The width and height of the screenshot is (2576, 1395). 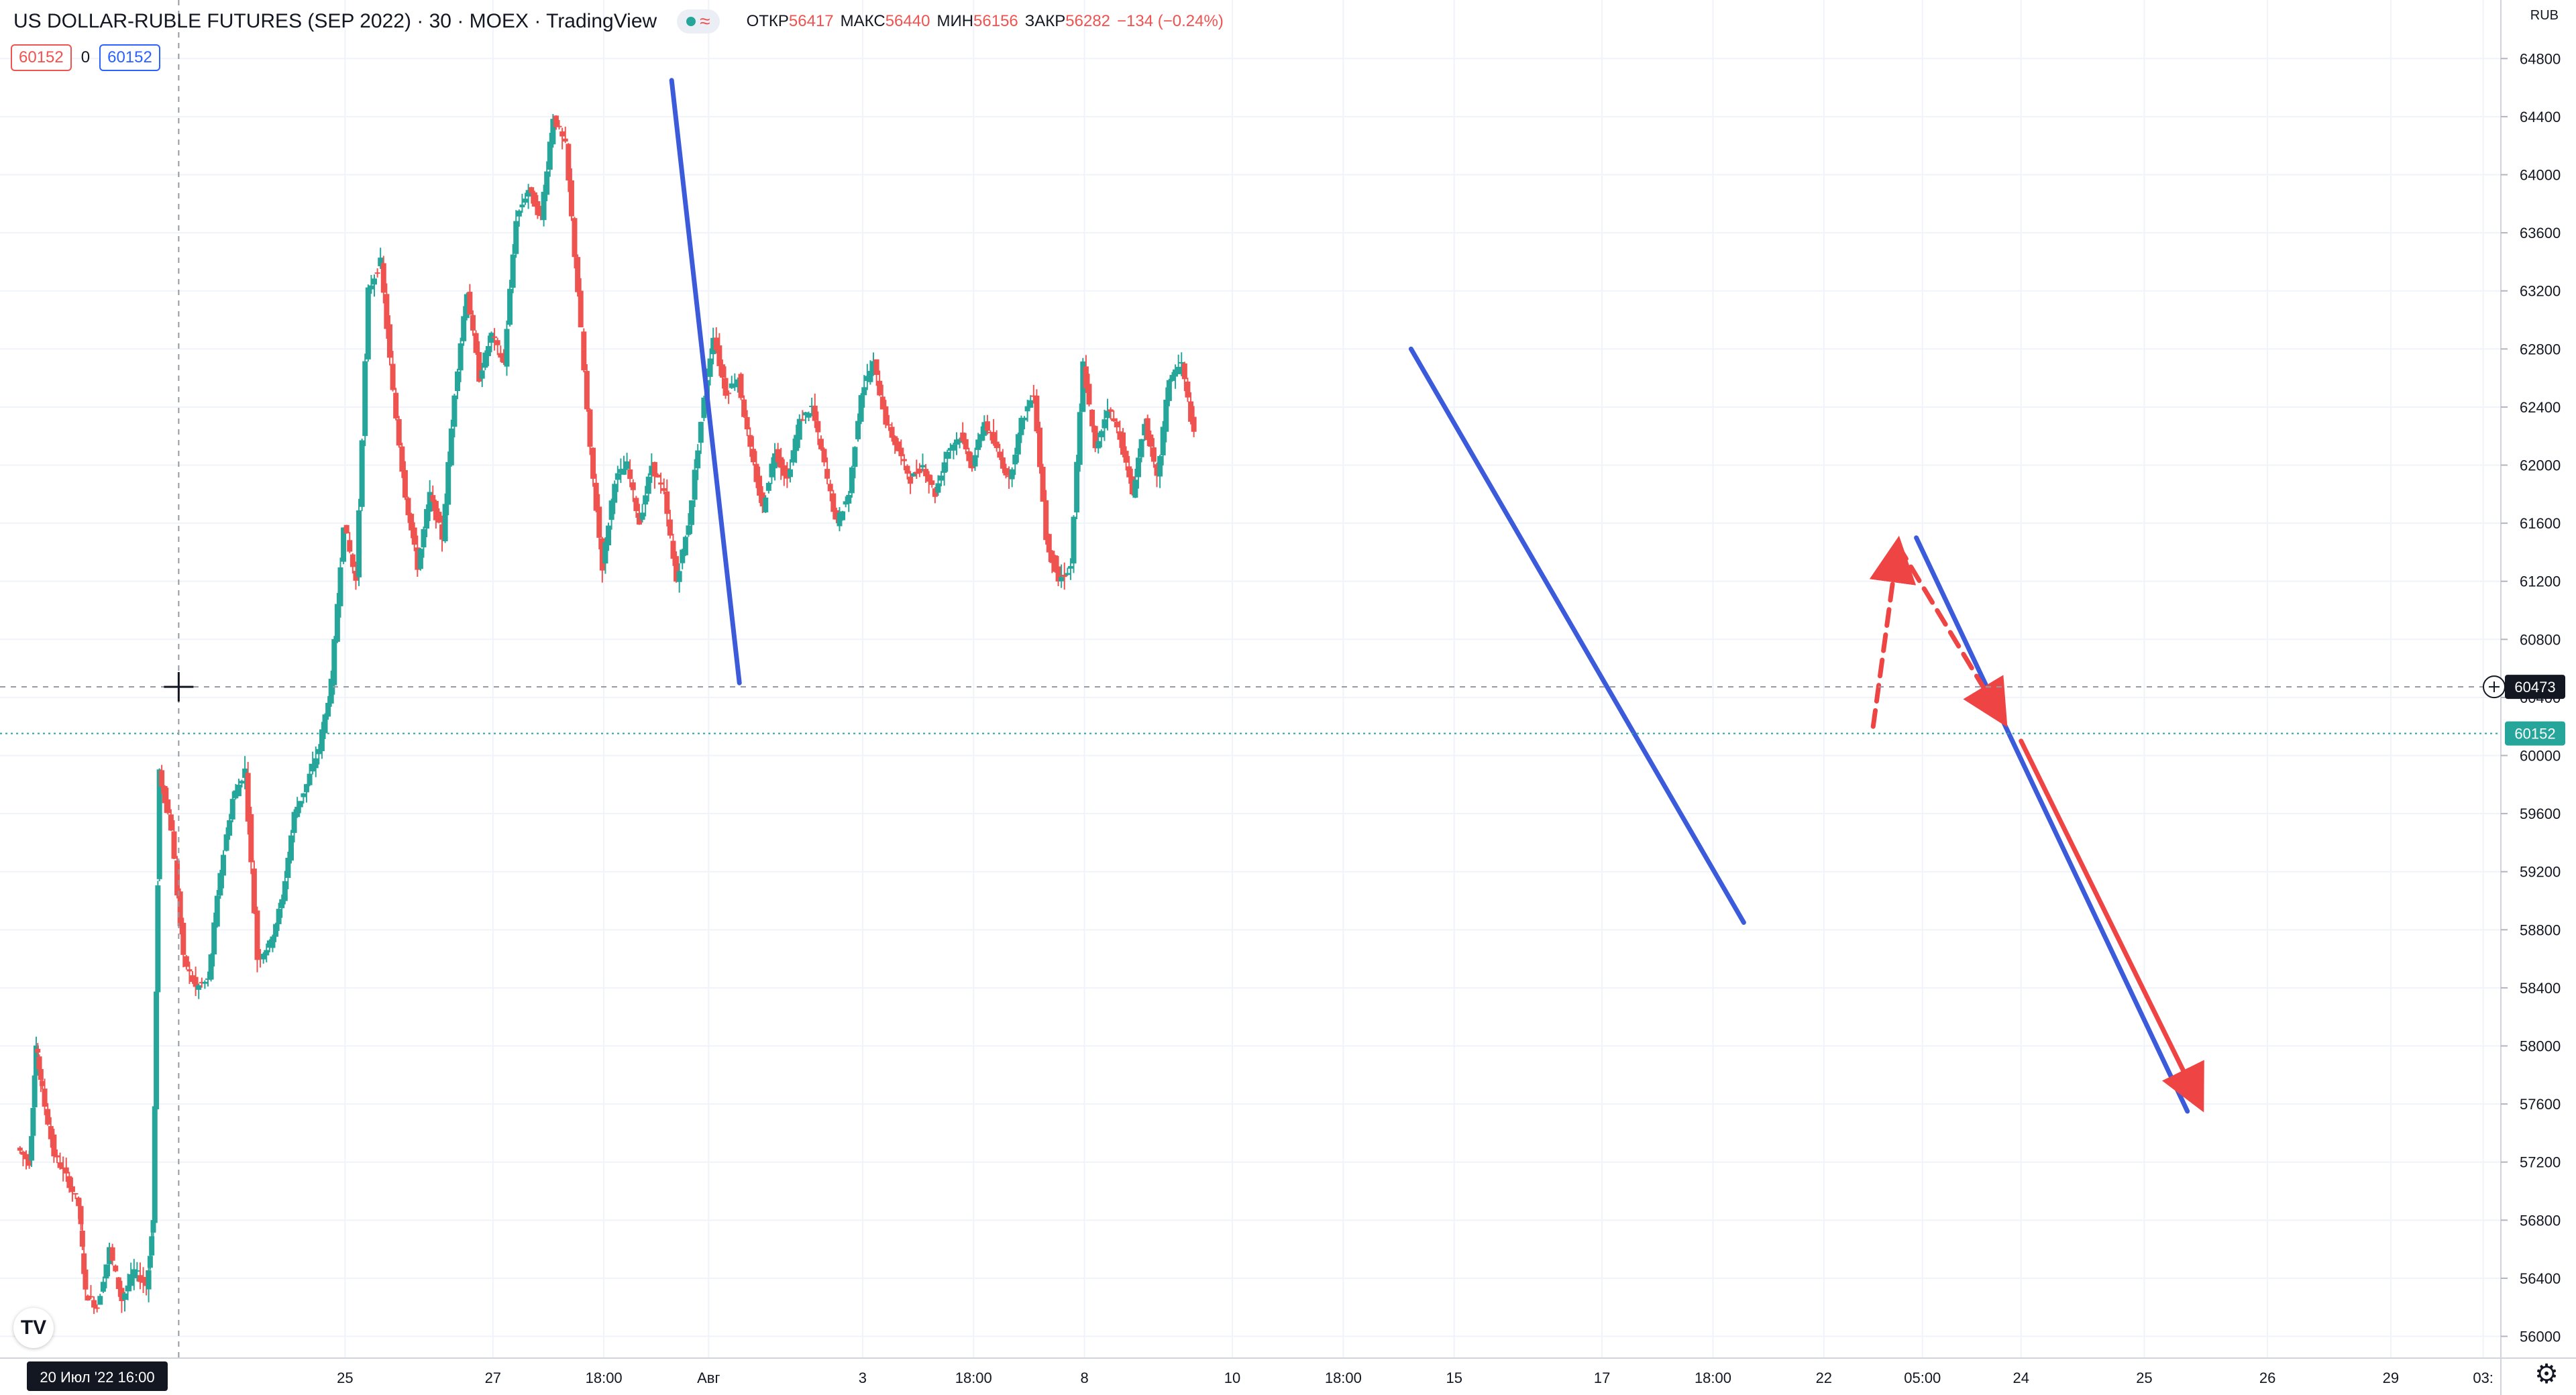 What do you see at coordinates (2544, 15) in the screenshot?
I see `currency-label: RUB` at bounding box center [2544, 15].